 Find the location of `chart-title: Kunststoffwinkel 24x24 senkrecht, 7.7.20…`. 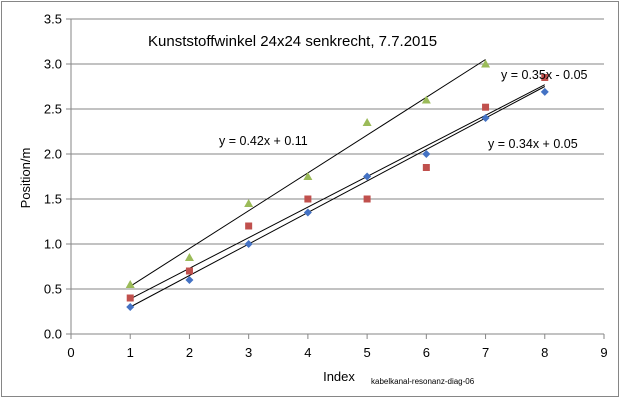

chart-title: Kunststoffwinkel 24x24 senkrecht, 7.7.20… is located at coordinates (292, 41).